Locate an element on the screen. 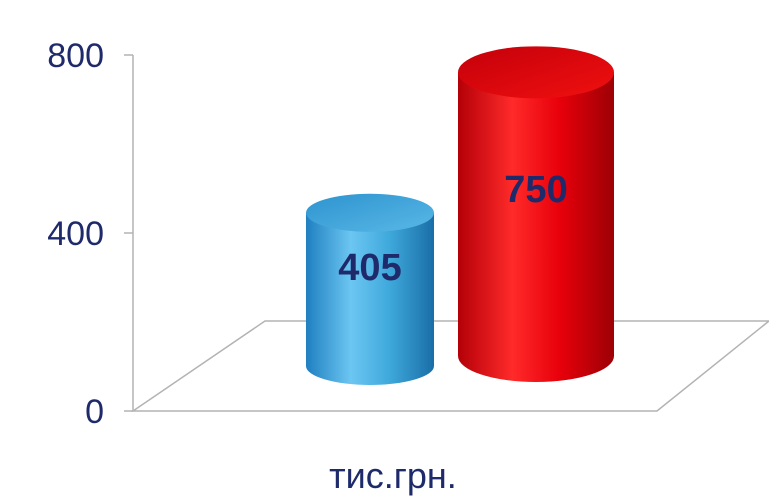 The width and height of the screenshot is (769, 497). unit-label: тис.грн. is located at coordinates (393, 475).